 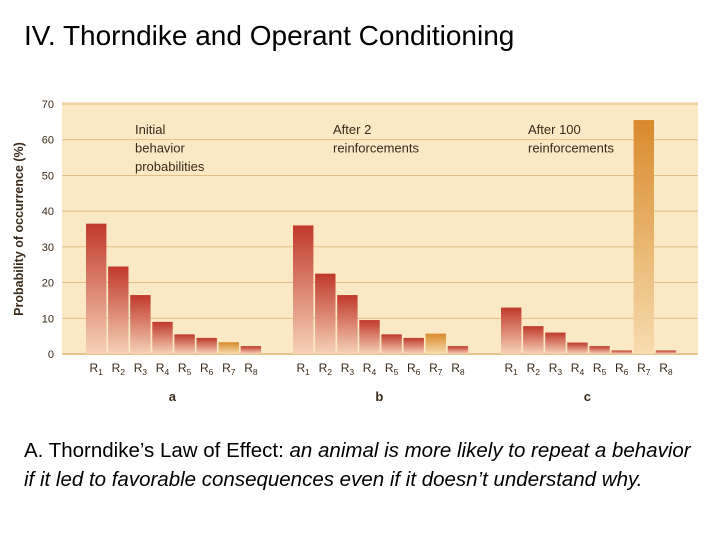 I want to click on bar-b-r1, so click(x=303, y=289).